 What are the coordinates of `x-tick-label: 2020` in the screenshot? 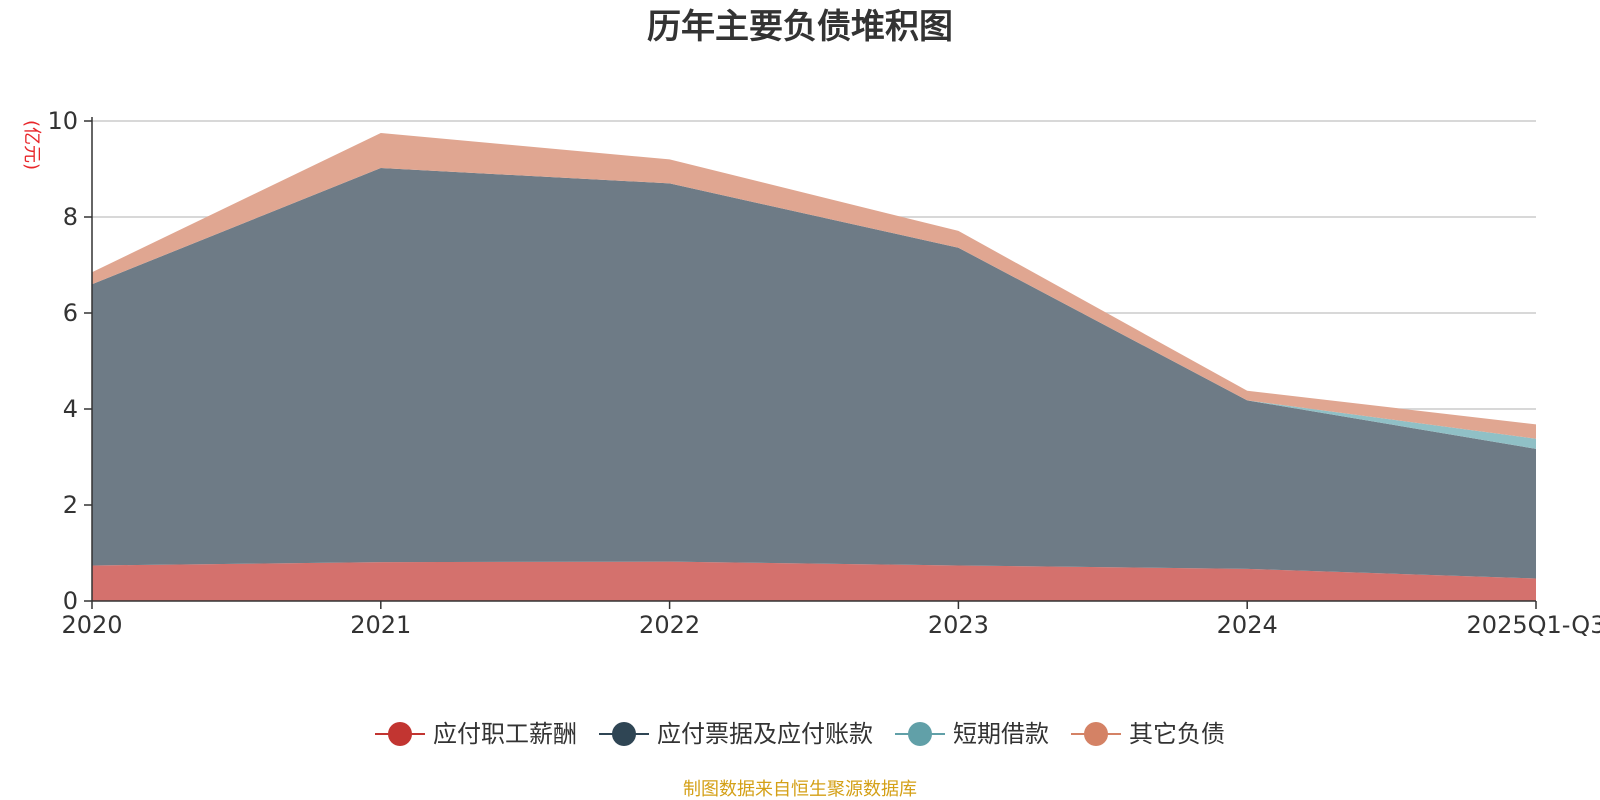 It's located at (91, 625).